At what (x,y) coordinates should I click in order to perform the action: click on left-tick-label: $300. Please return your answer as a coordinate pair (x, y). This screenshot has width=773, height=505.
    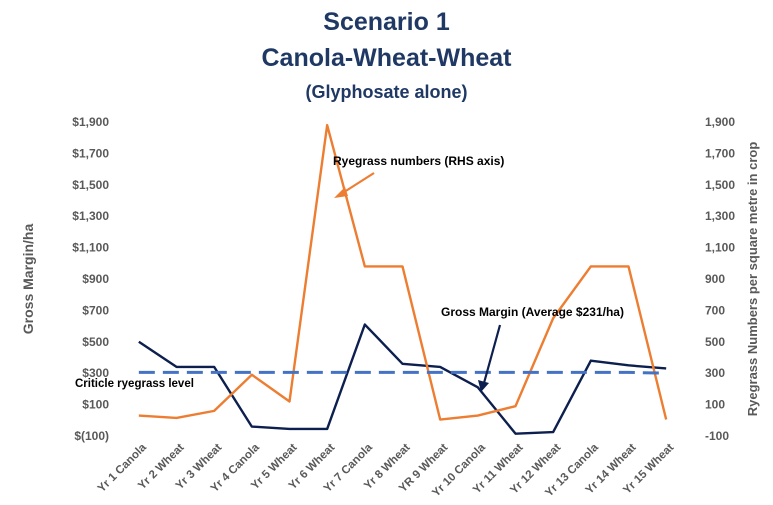
    Looking at the image, I should click on (95, 373).